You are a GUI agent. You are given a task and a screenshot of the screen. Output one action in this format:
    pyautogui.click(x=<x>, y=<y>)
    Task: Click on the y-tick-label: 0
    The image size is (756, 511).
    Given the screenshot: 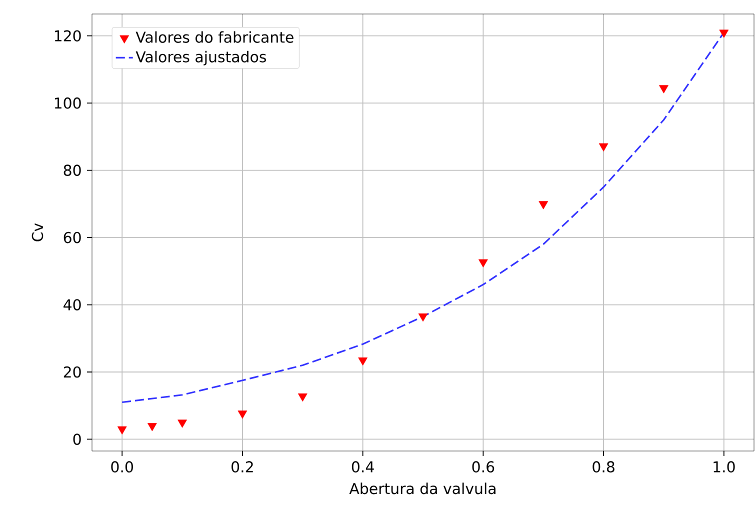 What is the action you would take?
    pyautogui.click(x=77, y=439)
    